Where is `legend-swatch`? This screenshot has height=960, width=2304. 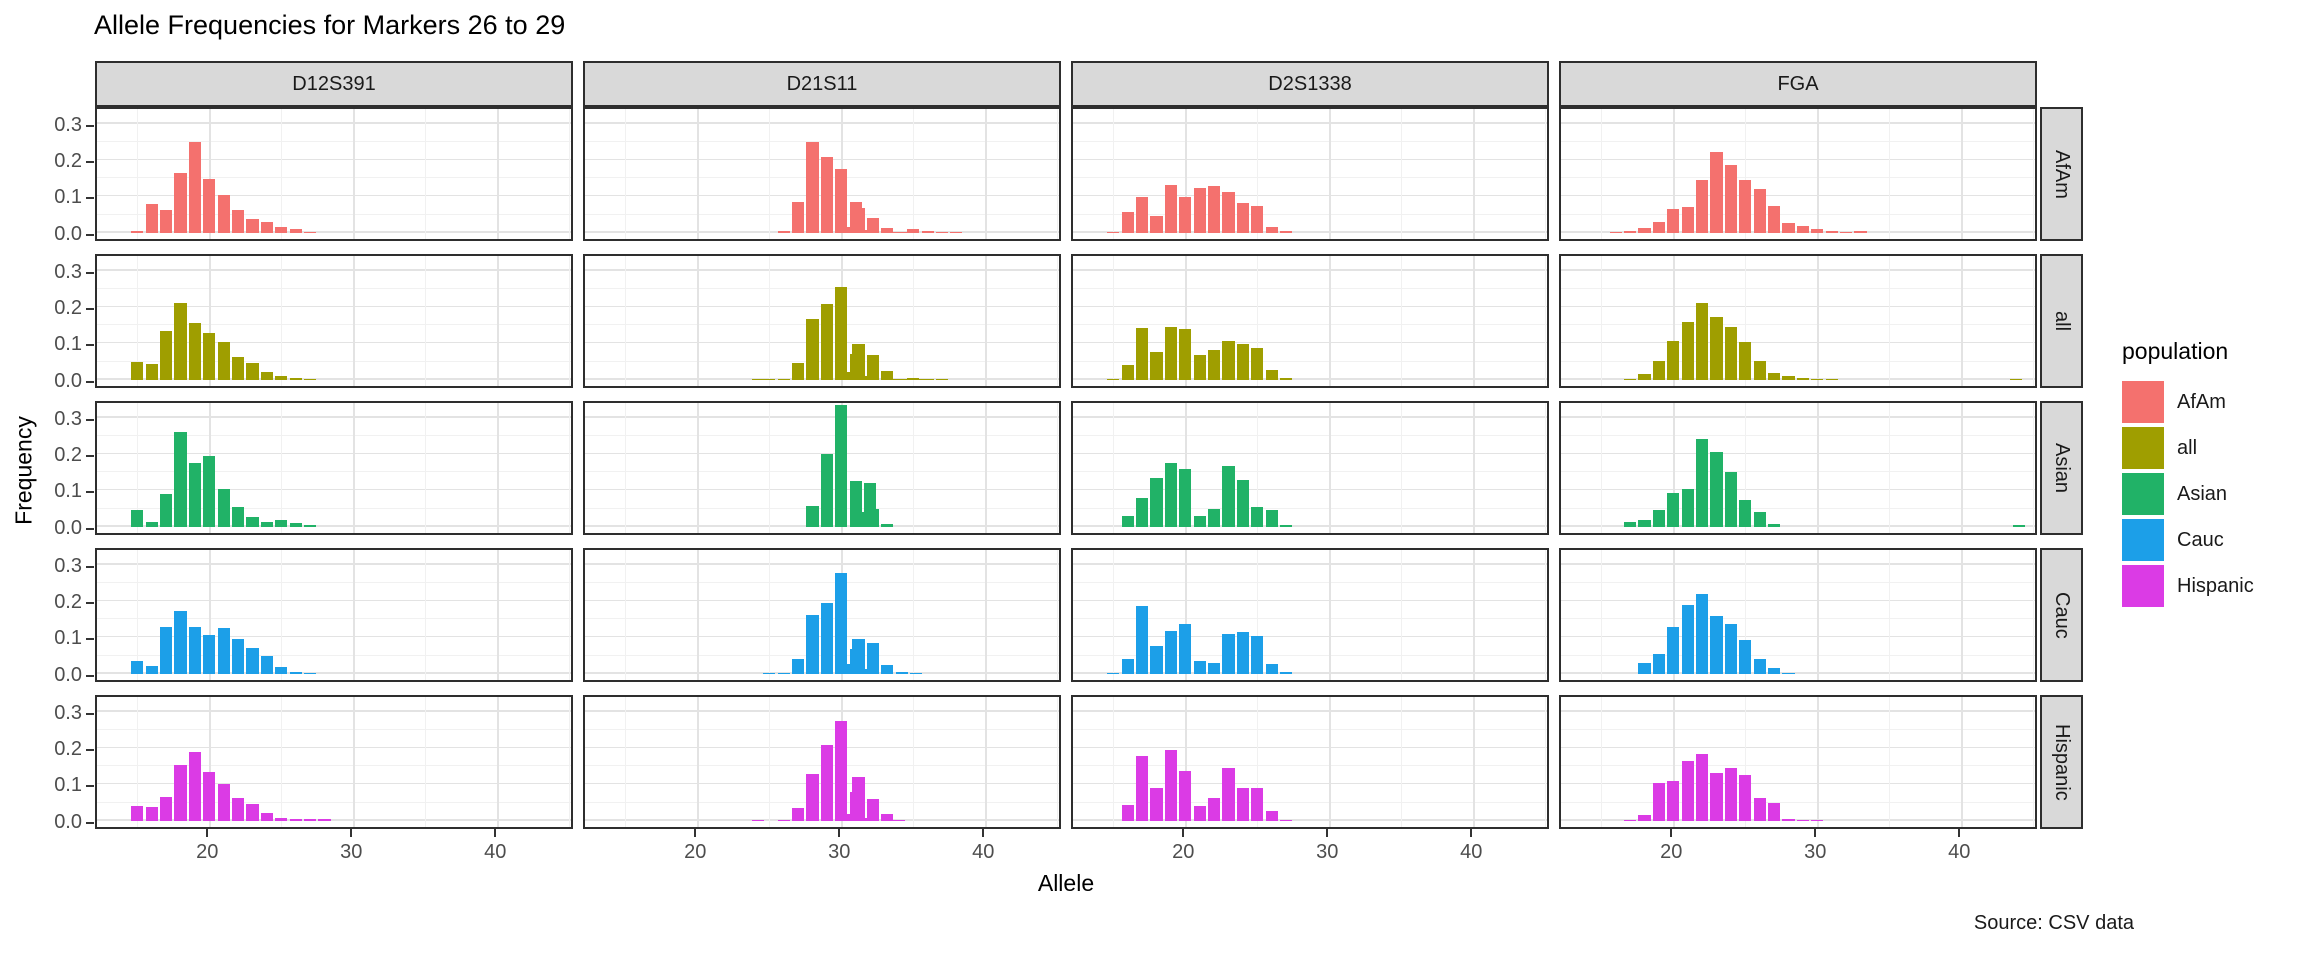 legend-swatch is located at coordinates (2143, 402).